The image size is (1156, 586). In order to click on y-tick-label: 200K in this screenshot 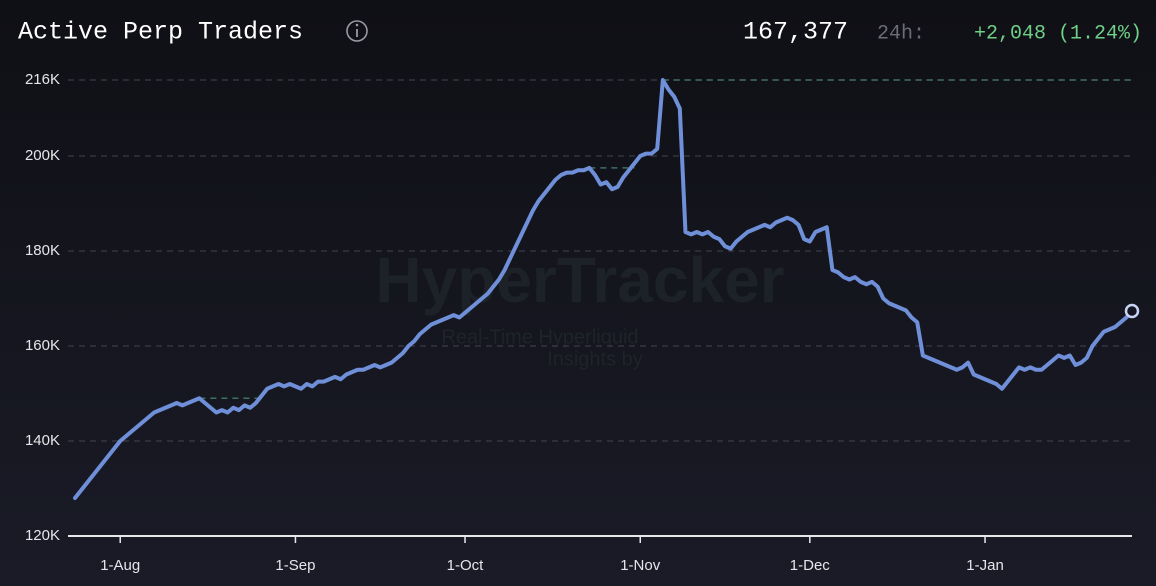, I will do `click(42, 155)`.